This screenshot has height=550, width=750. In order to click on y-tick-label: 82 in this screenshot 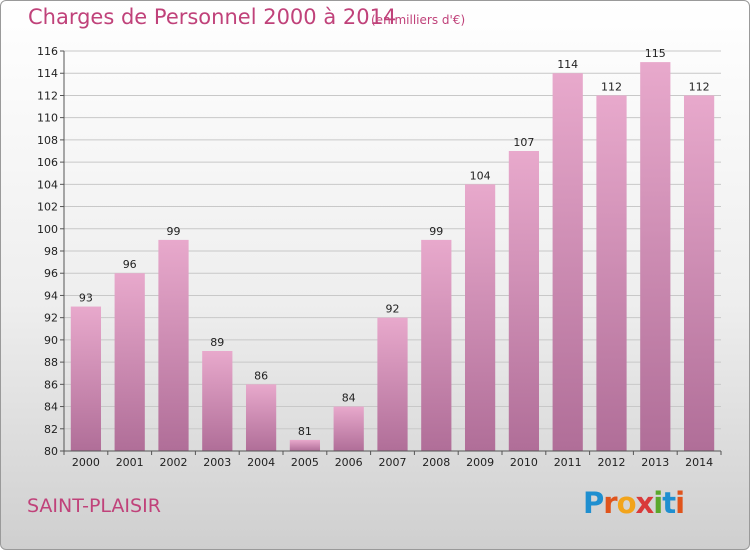, I will do `click(51, 429)`.